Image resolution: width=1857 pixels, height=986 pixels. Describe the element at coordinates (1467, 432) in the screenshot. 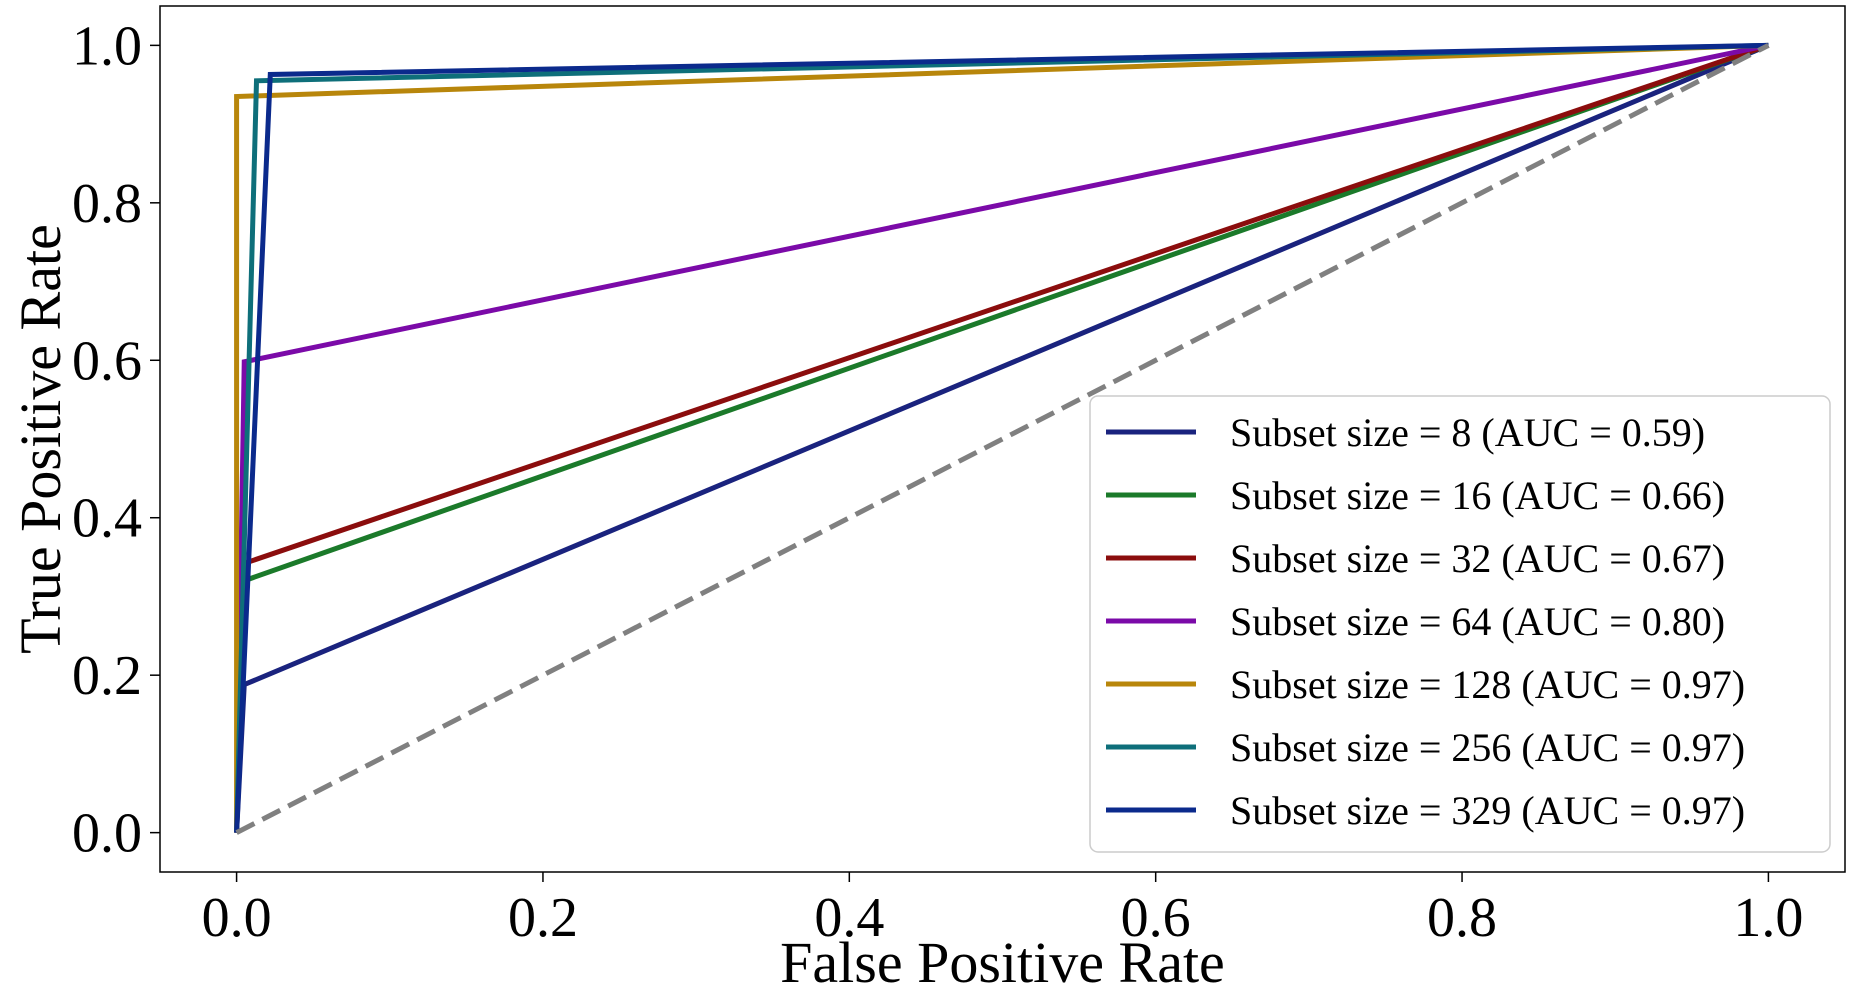

I see `legend-entry-label: Subset size = 8 (AUC = 0.59)` at that location.